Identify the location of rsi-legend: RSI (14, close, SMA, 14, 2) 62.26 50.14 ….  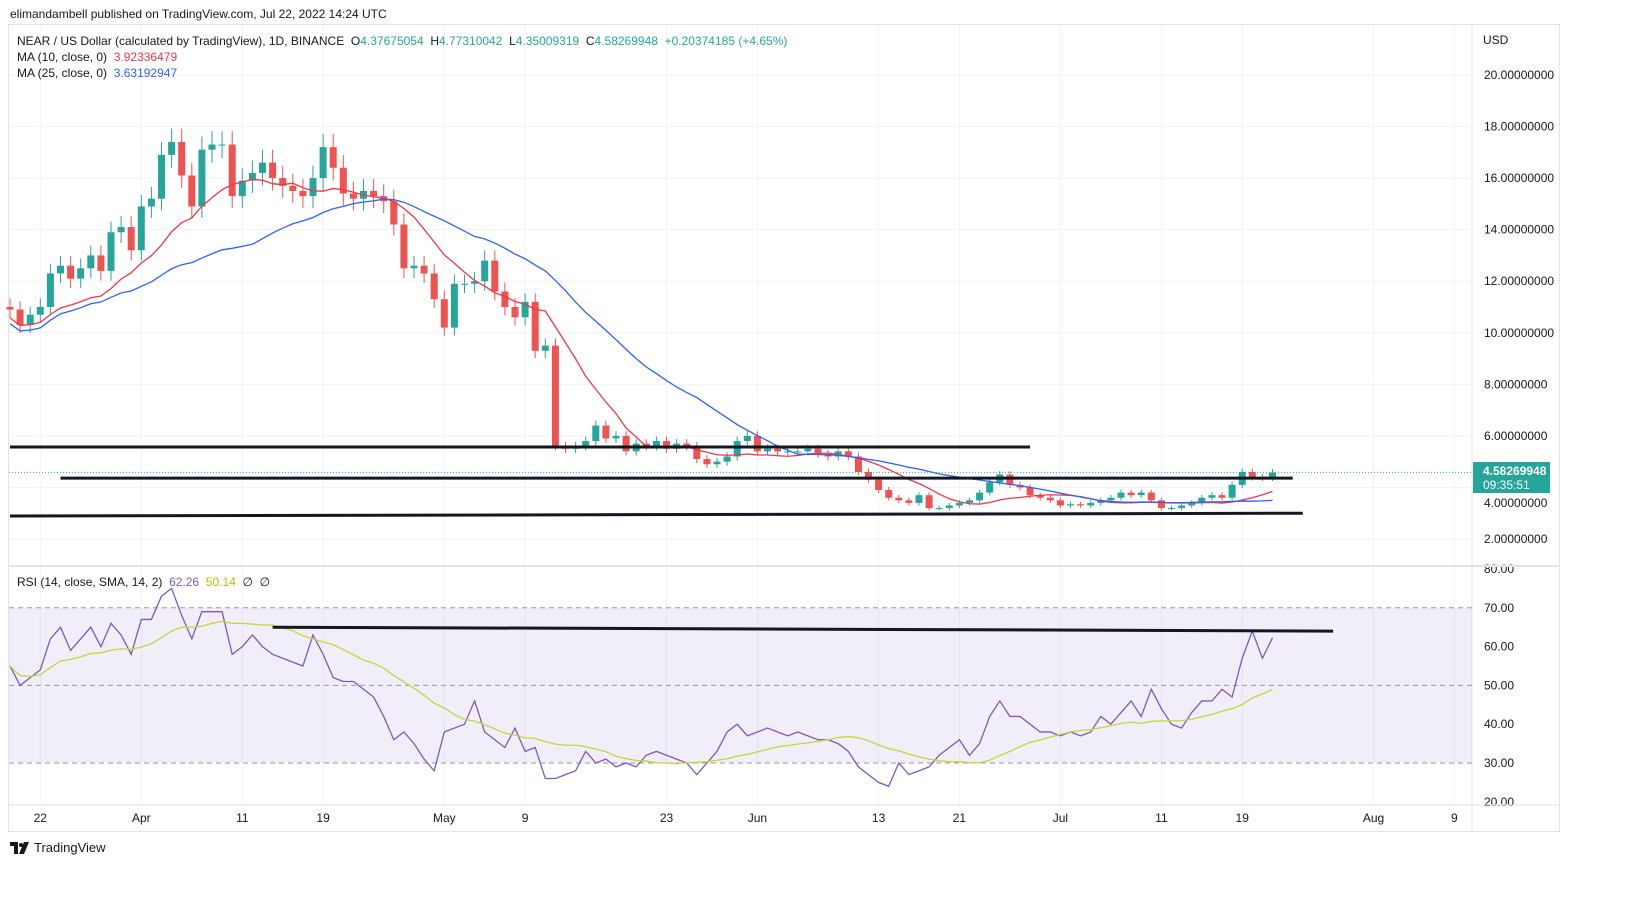
(143, 582).